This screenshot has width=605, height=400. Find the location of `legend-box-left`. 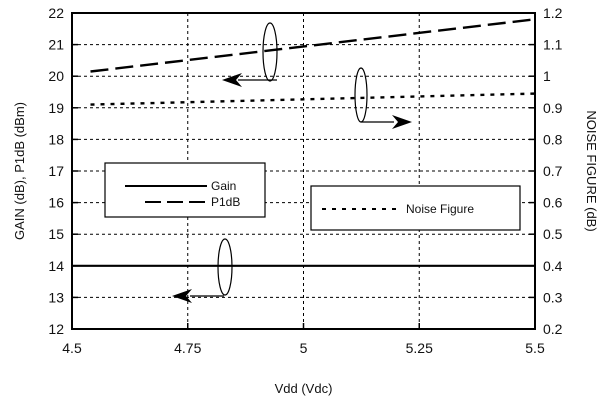

legend-box-left is located at coordinates (185, 190).